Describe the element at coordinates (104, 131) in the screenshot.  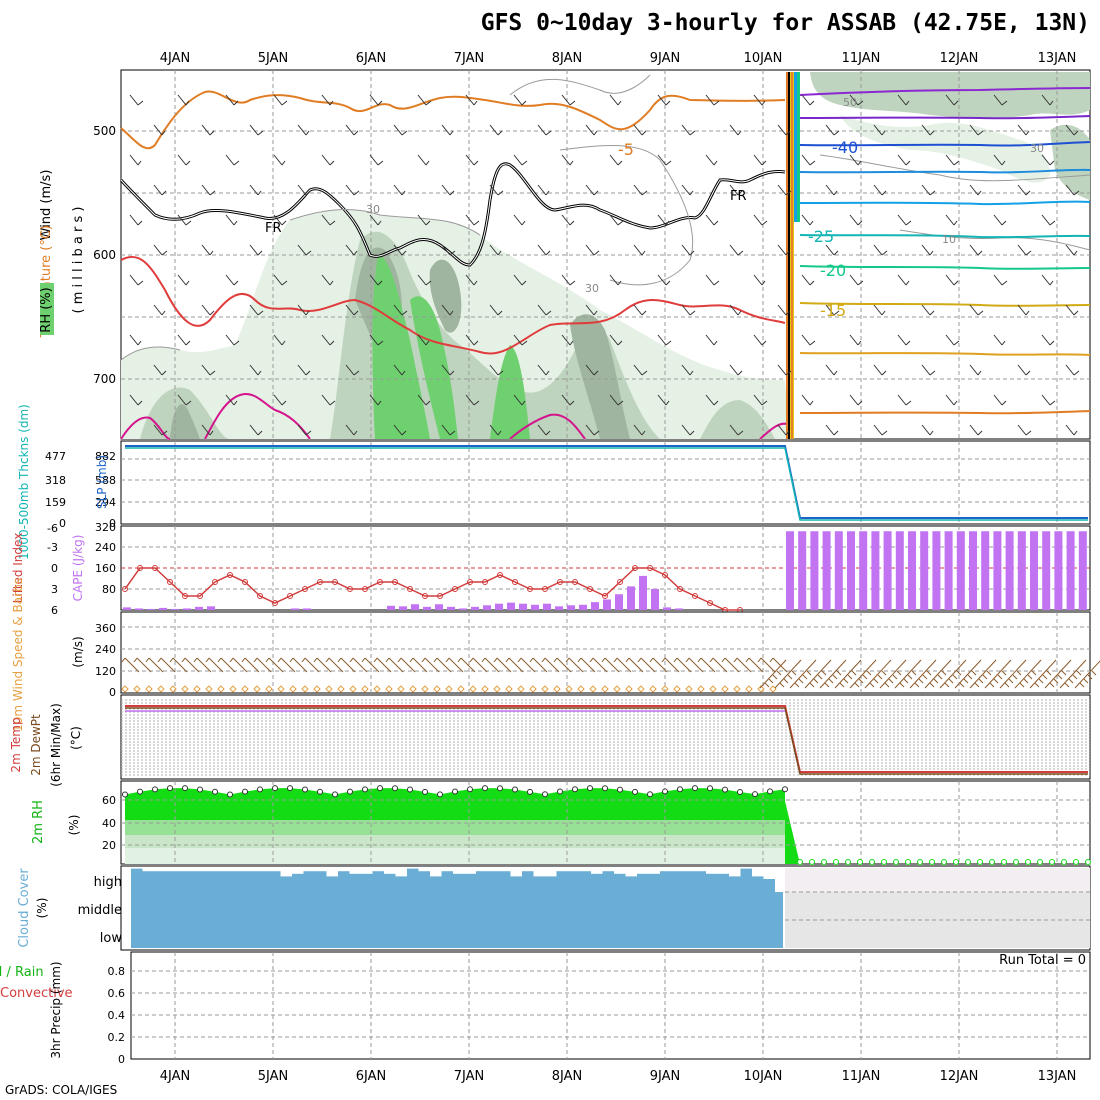
I see `tick-500: 500` at that location.